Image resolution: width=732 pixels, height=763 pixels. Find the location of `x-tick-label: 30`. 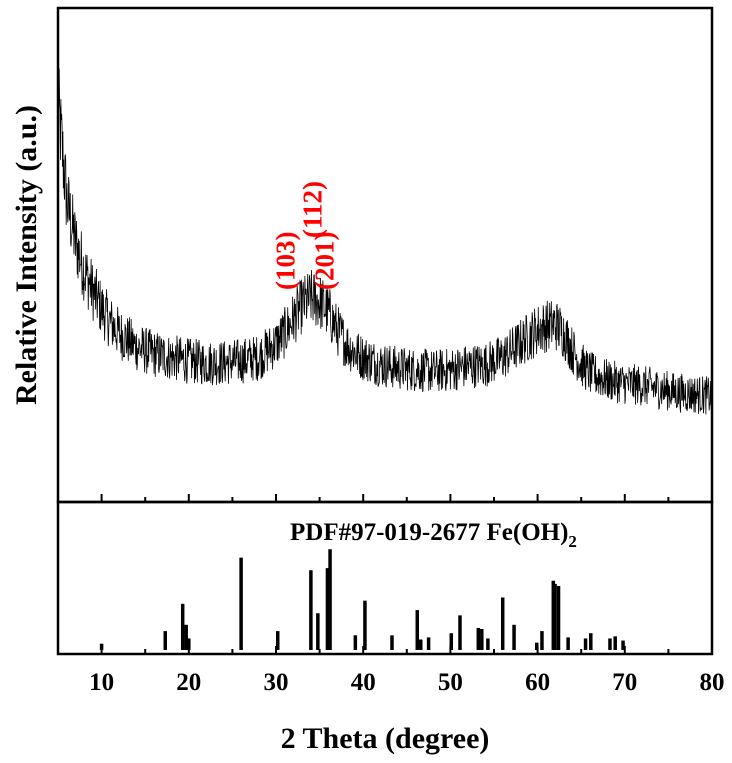

x-tick-label: 30 is located at coordinates (276, 682).